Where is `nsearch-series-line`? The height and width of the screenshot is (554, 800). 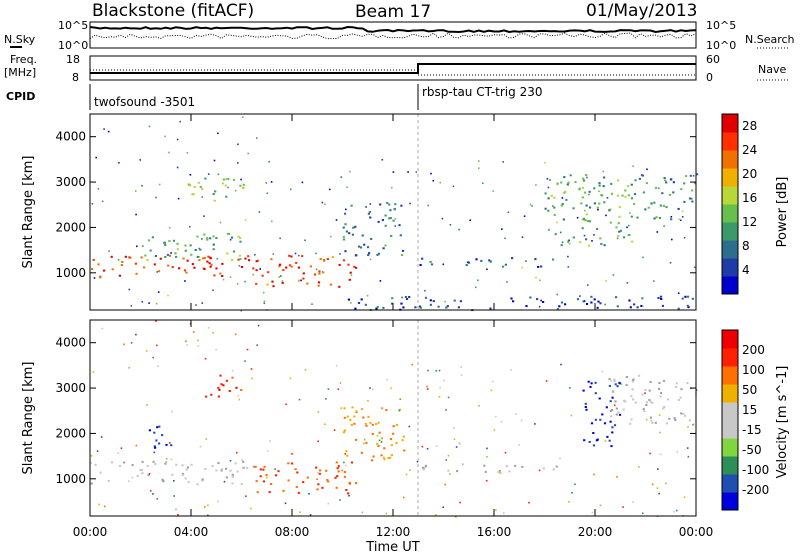 nsearch-series-line is located at coordinates (393, 36).